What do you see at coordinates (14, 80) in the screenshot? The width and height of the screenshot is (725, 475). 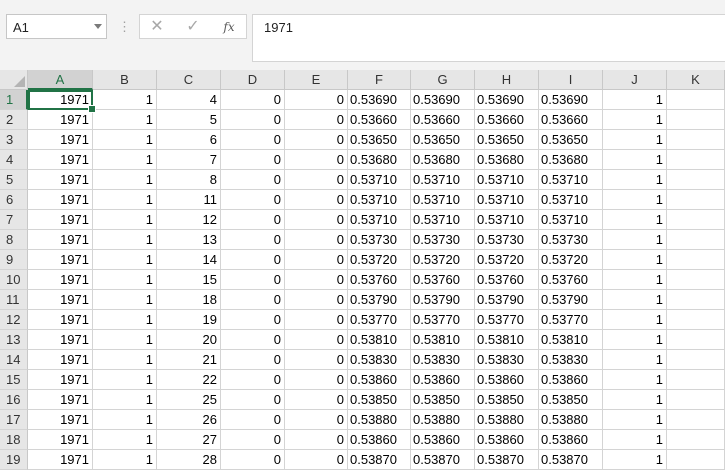 I see `select-all-button` at bounding box center [14, 80].